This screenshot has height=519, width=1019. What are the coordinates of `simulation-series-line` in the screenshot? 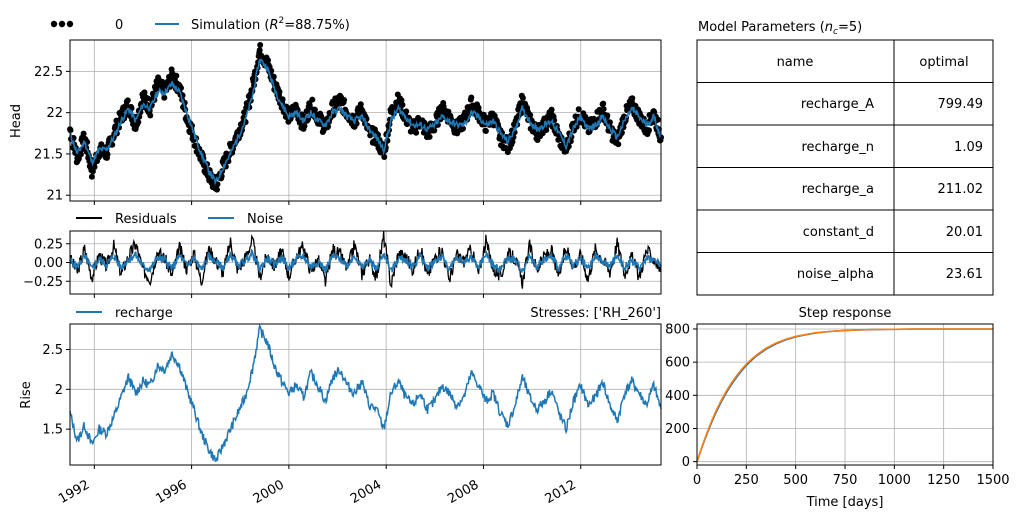 It's located at (365, 122).